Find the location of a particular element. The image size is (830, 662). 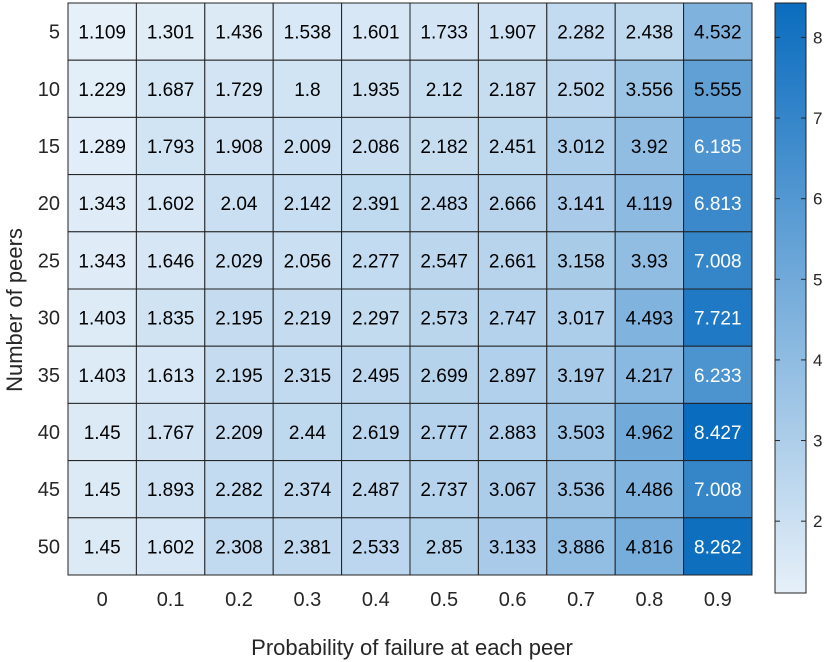

cell-value-label: 1.45 is located at coordinates (102, 490).